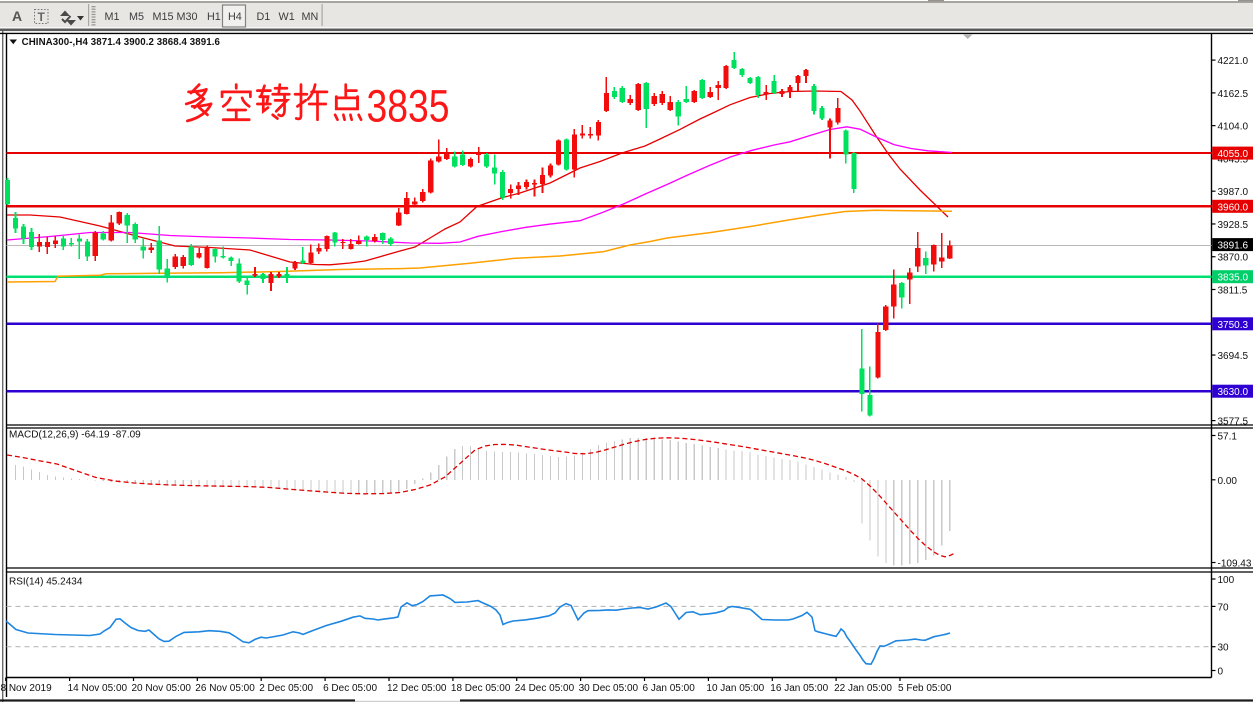 The height and width of the screenshot is (702, 1253). What do you see at coordinates (27, 688) in the screenshot?
I see `svg-text: 8 Nov 2019` at bounding box center [27, 688].